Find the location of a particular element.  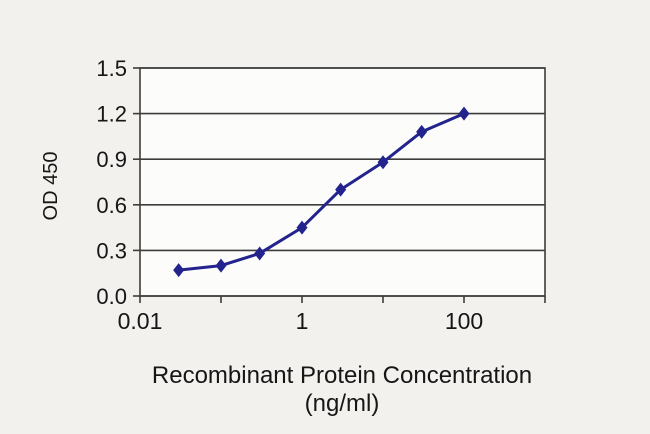

x-tick-label: 100 is located at coordinates (464, 321).